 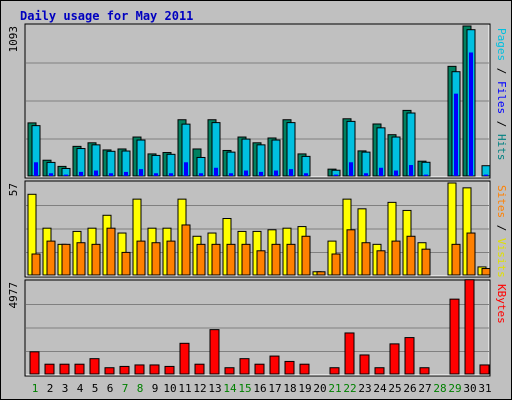 I want to click on x-tick-label-28: 28, so click(x=439, y=388).